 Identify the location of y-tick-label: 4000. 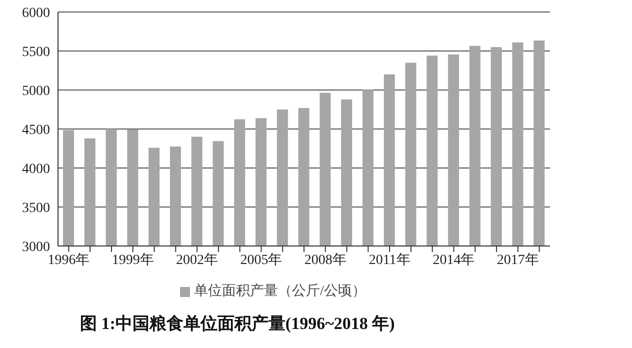
(36, 169).